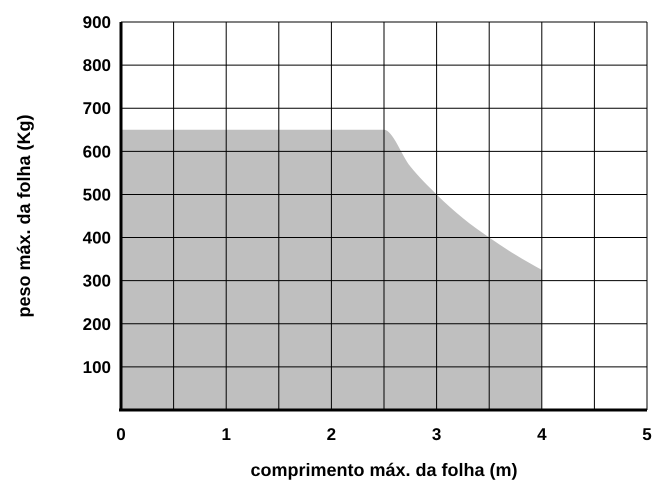 This screenshot has width=655, height=490. Describe the element at coordinates (96, 281) in the screenshot. I see `y-tick-label: 300` at that location.